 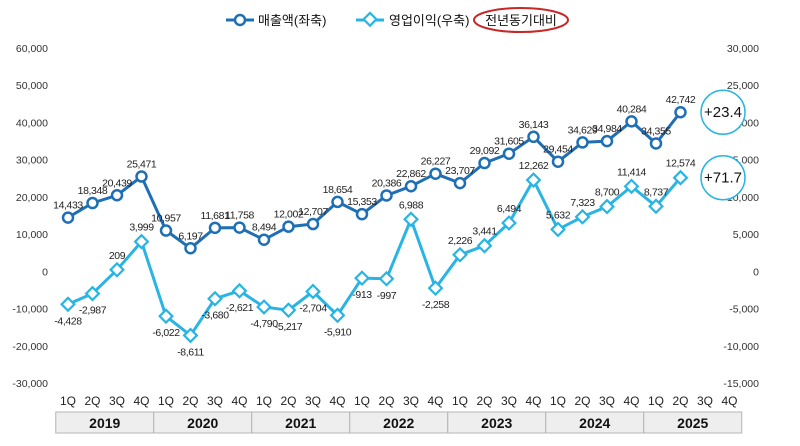 What do you see at coordinates (723, 112) in the screenshot?
I see `yoy-badge-text: +23.4` at bounding box center [723, 112].